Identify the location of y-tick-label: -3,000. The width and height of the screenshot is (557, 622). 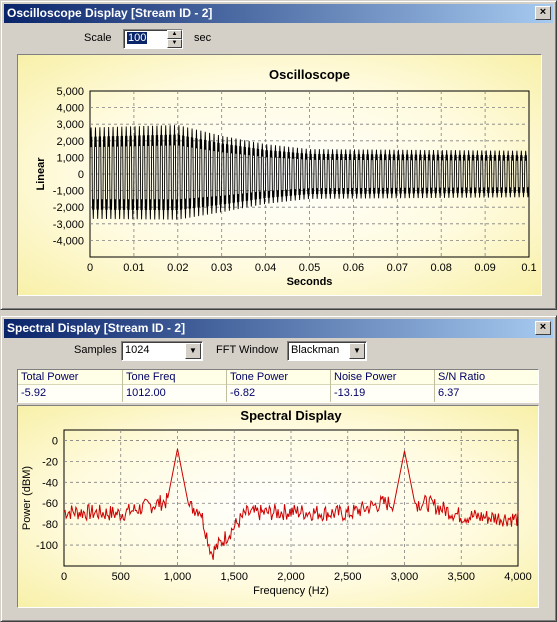
(68, 225).